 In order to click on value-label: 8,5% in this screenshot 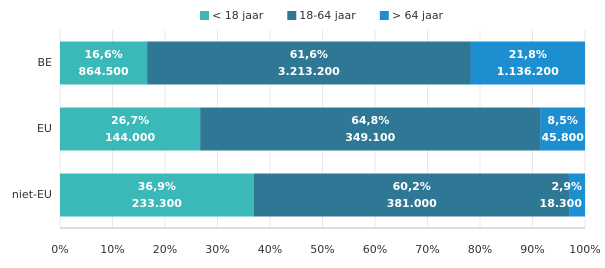, I will do `click(562, 120)`.